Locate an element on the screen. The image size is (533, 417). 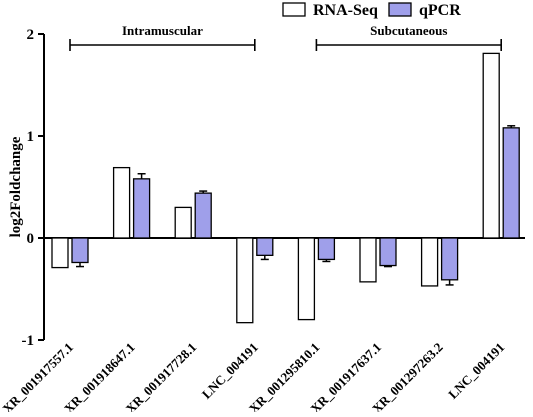
y-tick-label: 1 is located at coordinates (31, 137).